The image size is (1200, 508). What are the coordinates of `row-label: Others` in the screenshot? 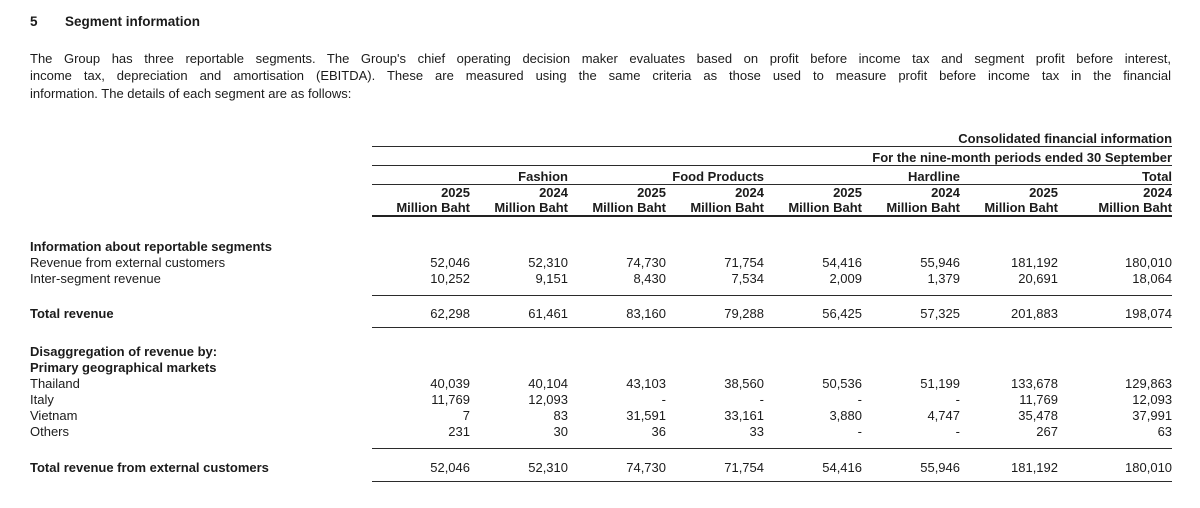 It's located at (50, 432).